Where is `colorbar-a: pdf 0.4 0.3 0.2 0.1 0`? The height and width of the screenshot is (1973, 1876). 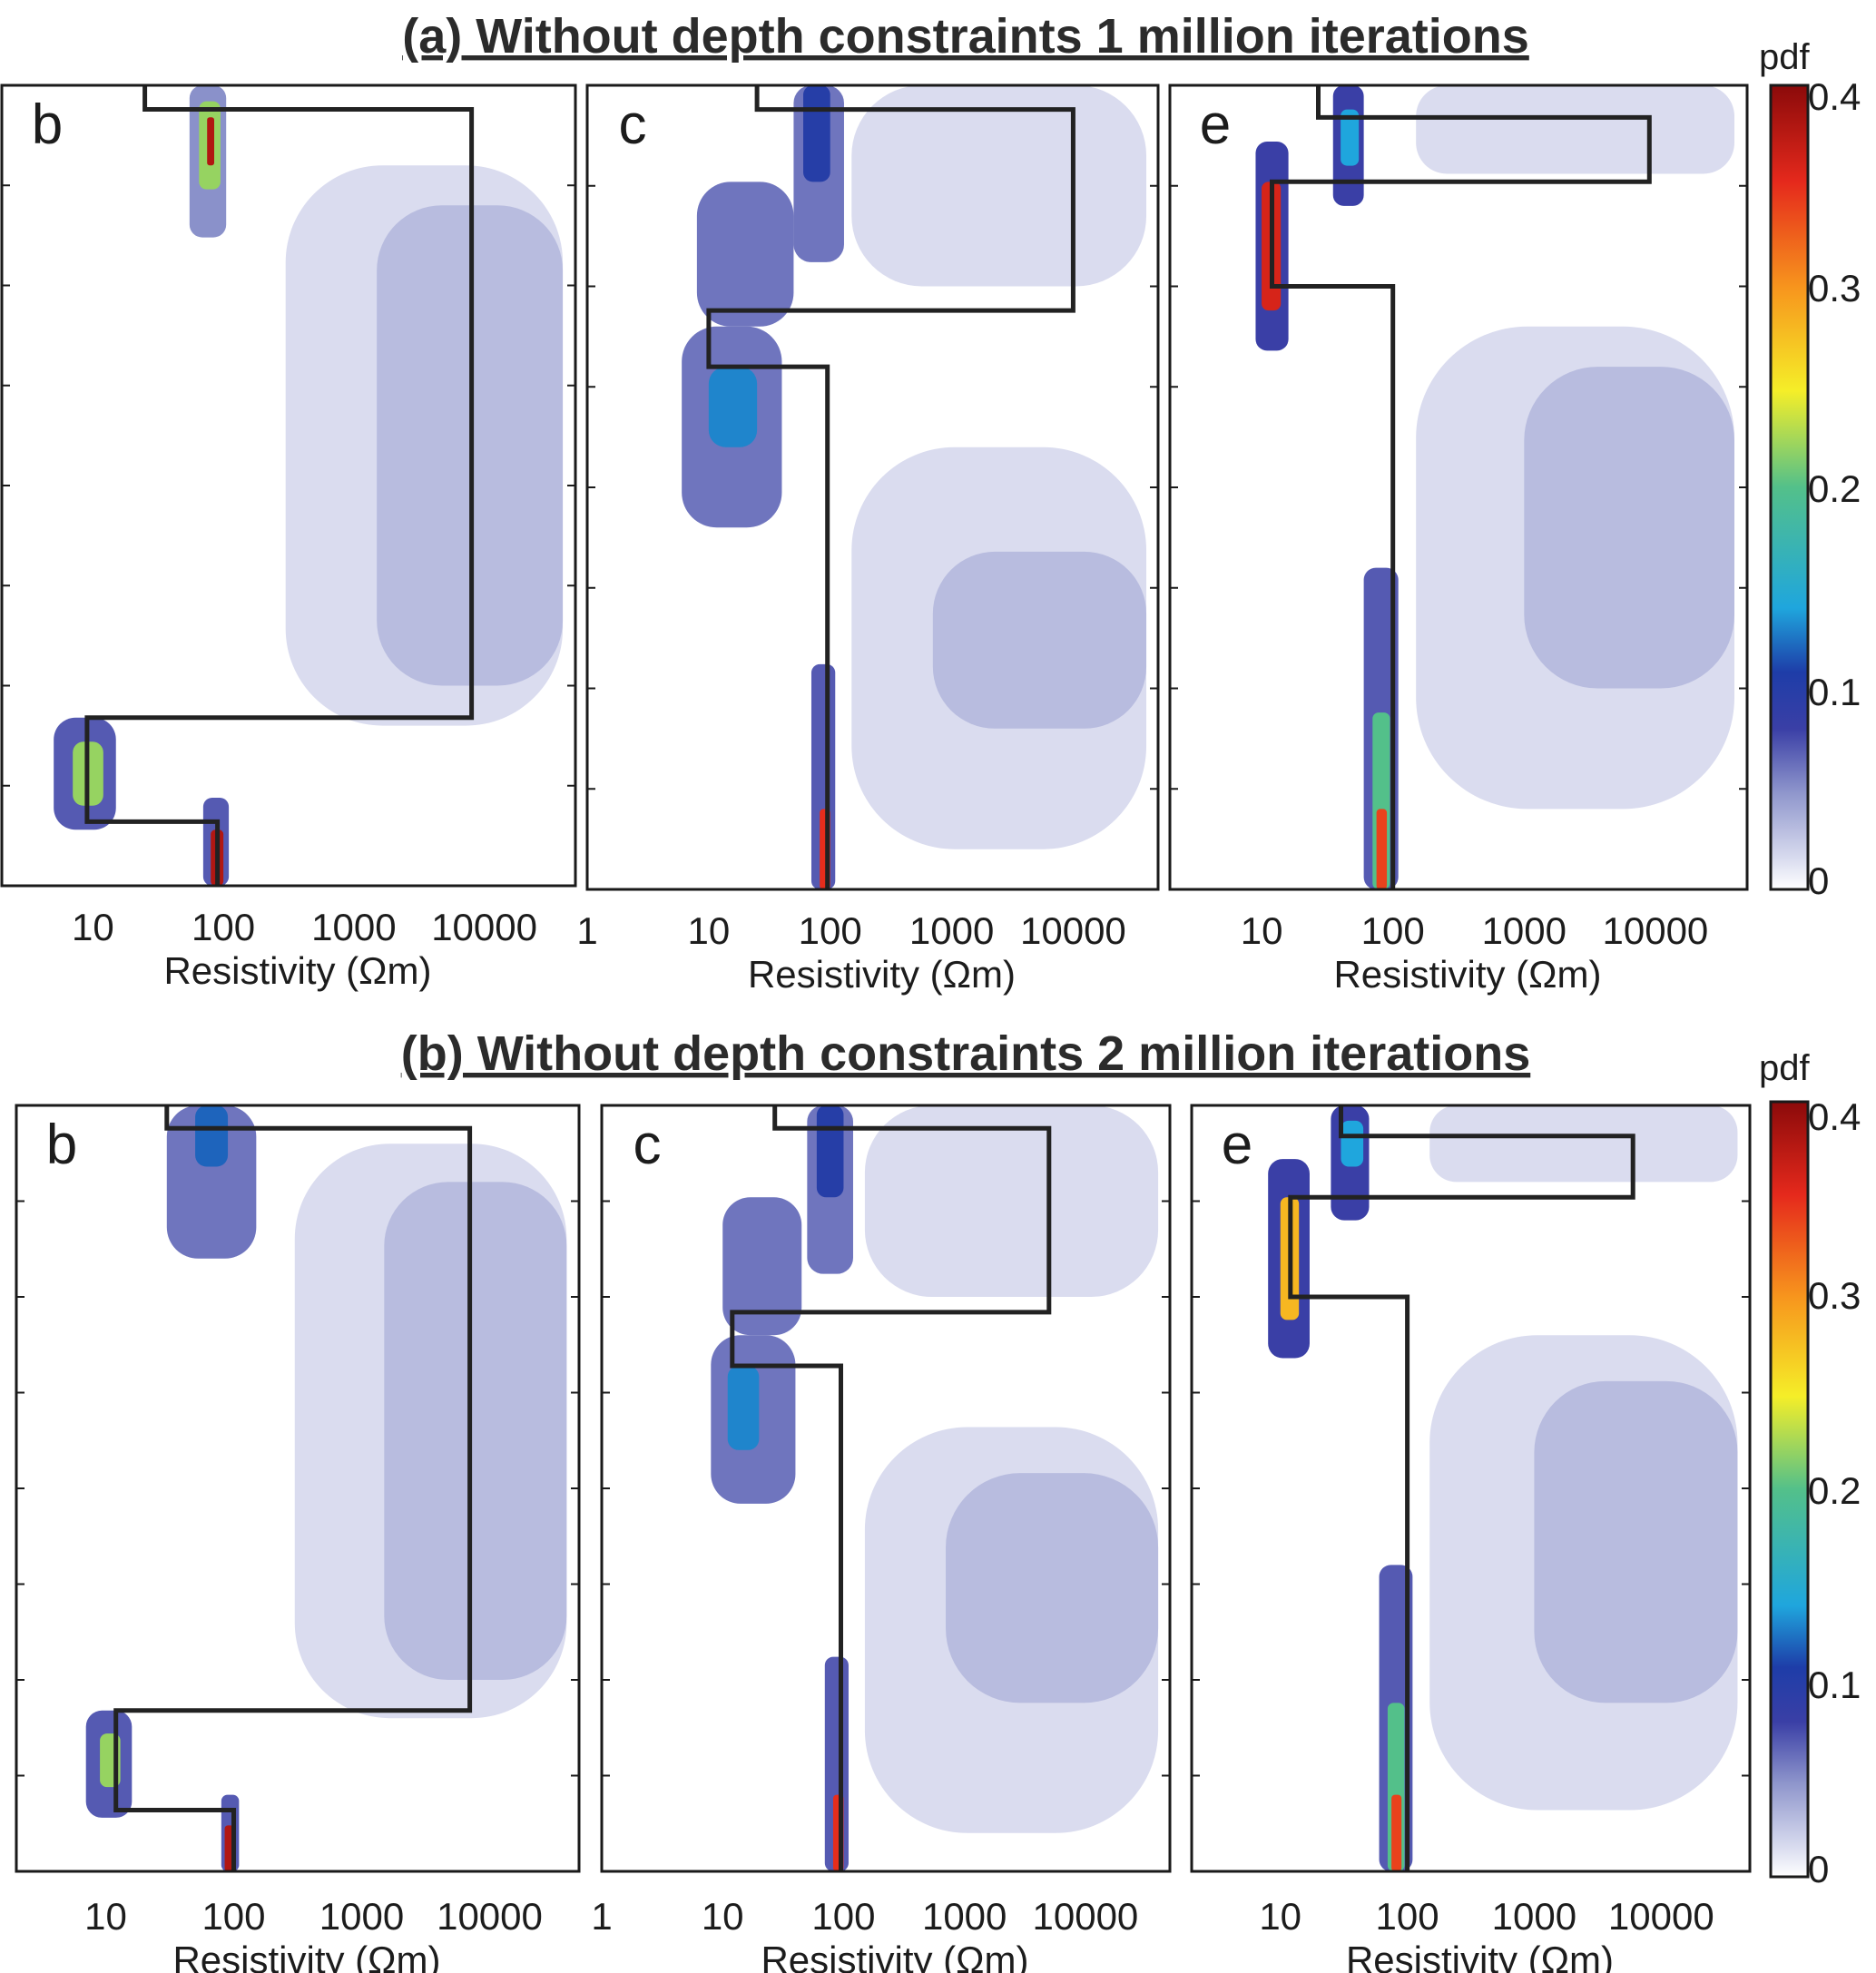 colorbar-a: pdf 0.4 0.3 0.2 0.1 0 is located at coordinates (1810, 469).